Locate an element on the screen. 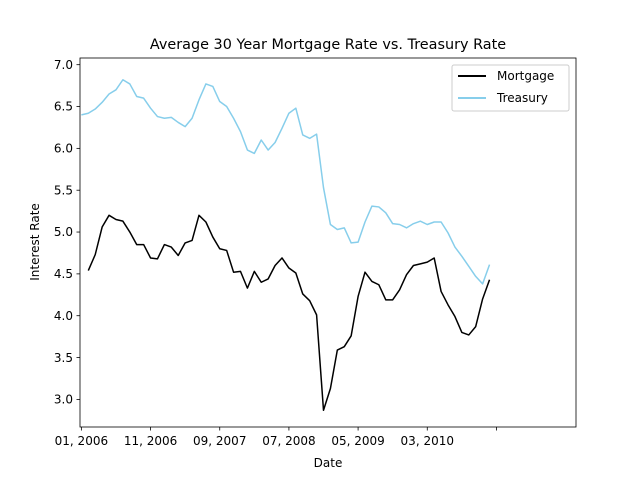 This screenshot has height=480, width=640. y-tick-label: 3.5 is located at coordinates (63, 358).